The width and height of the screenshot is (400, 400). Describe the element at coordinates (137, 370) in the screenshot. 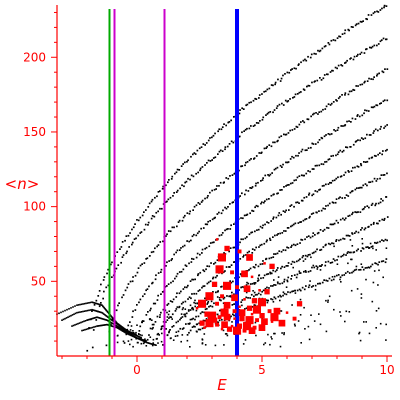

I see `x-tick-label: 0` at that location.